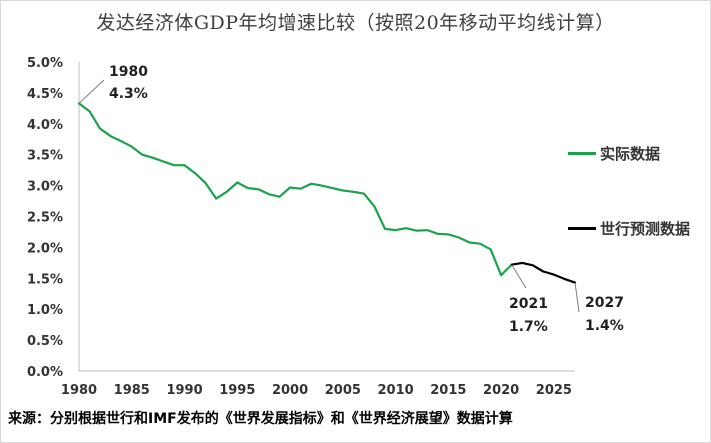  What do you see at coordinates (45, 248) in the screenshot?
I see `y-tick-label: 2.0%` at bounding box center [45, 248].